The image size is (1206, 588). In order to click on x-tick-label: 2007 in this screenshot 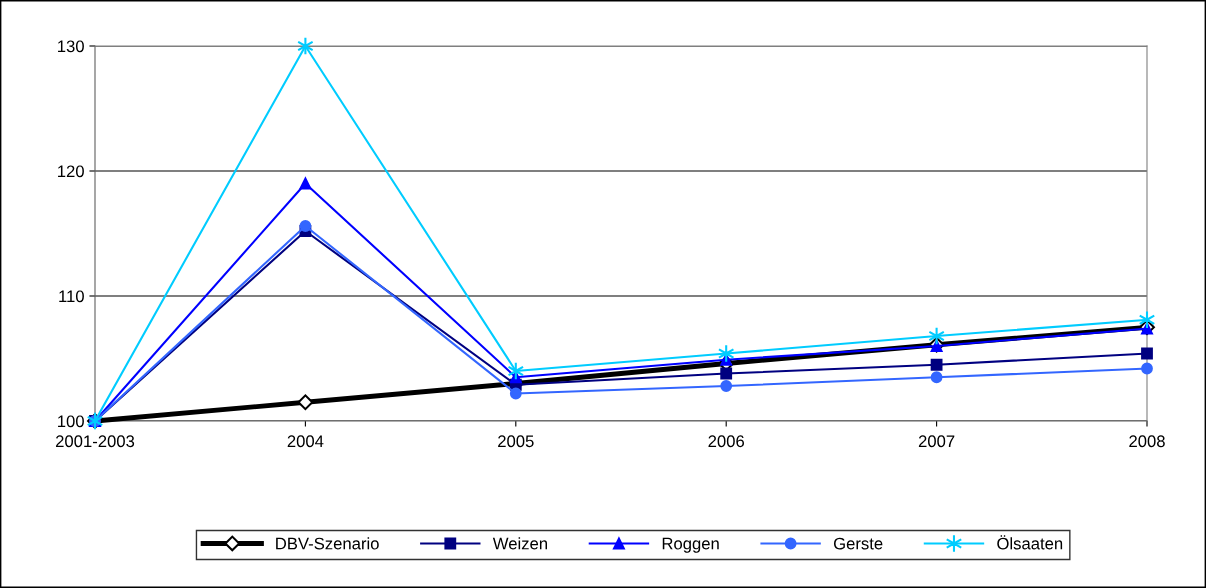, I will do `click(936, 441)`.